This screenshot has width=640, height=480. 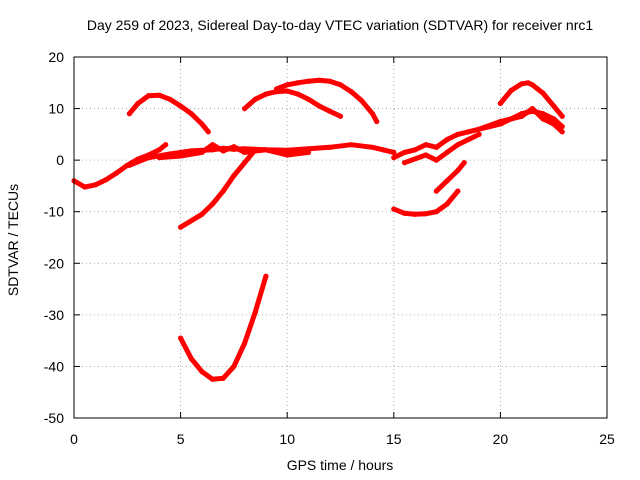 What do you see at coordinates (56, 57) in the screenshot?
I see `y-tick-label: 20` at bounding box center [56, 57].